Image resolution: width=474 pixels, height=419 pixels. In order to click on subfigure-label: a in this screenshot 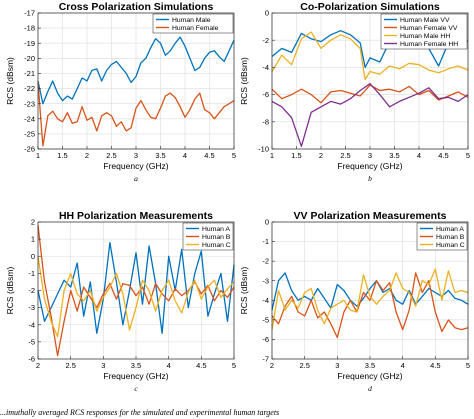, I will do `click(136, 178)`.